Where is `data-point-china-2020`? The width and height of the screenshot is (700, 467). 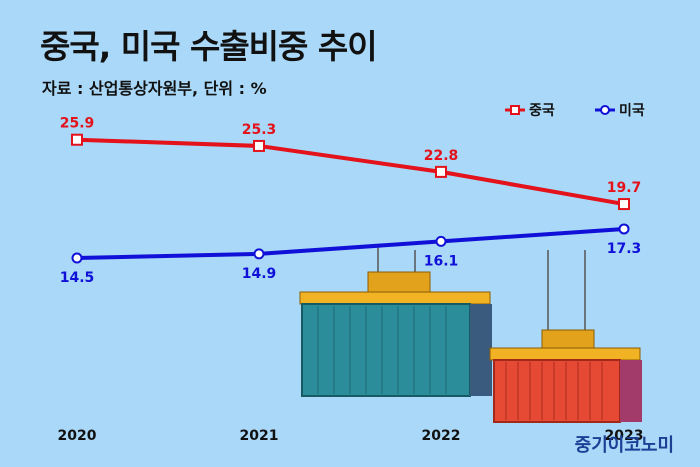
data-point-china-2020 is located at coordinates (77, 139).